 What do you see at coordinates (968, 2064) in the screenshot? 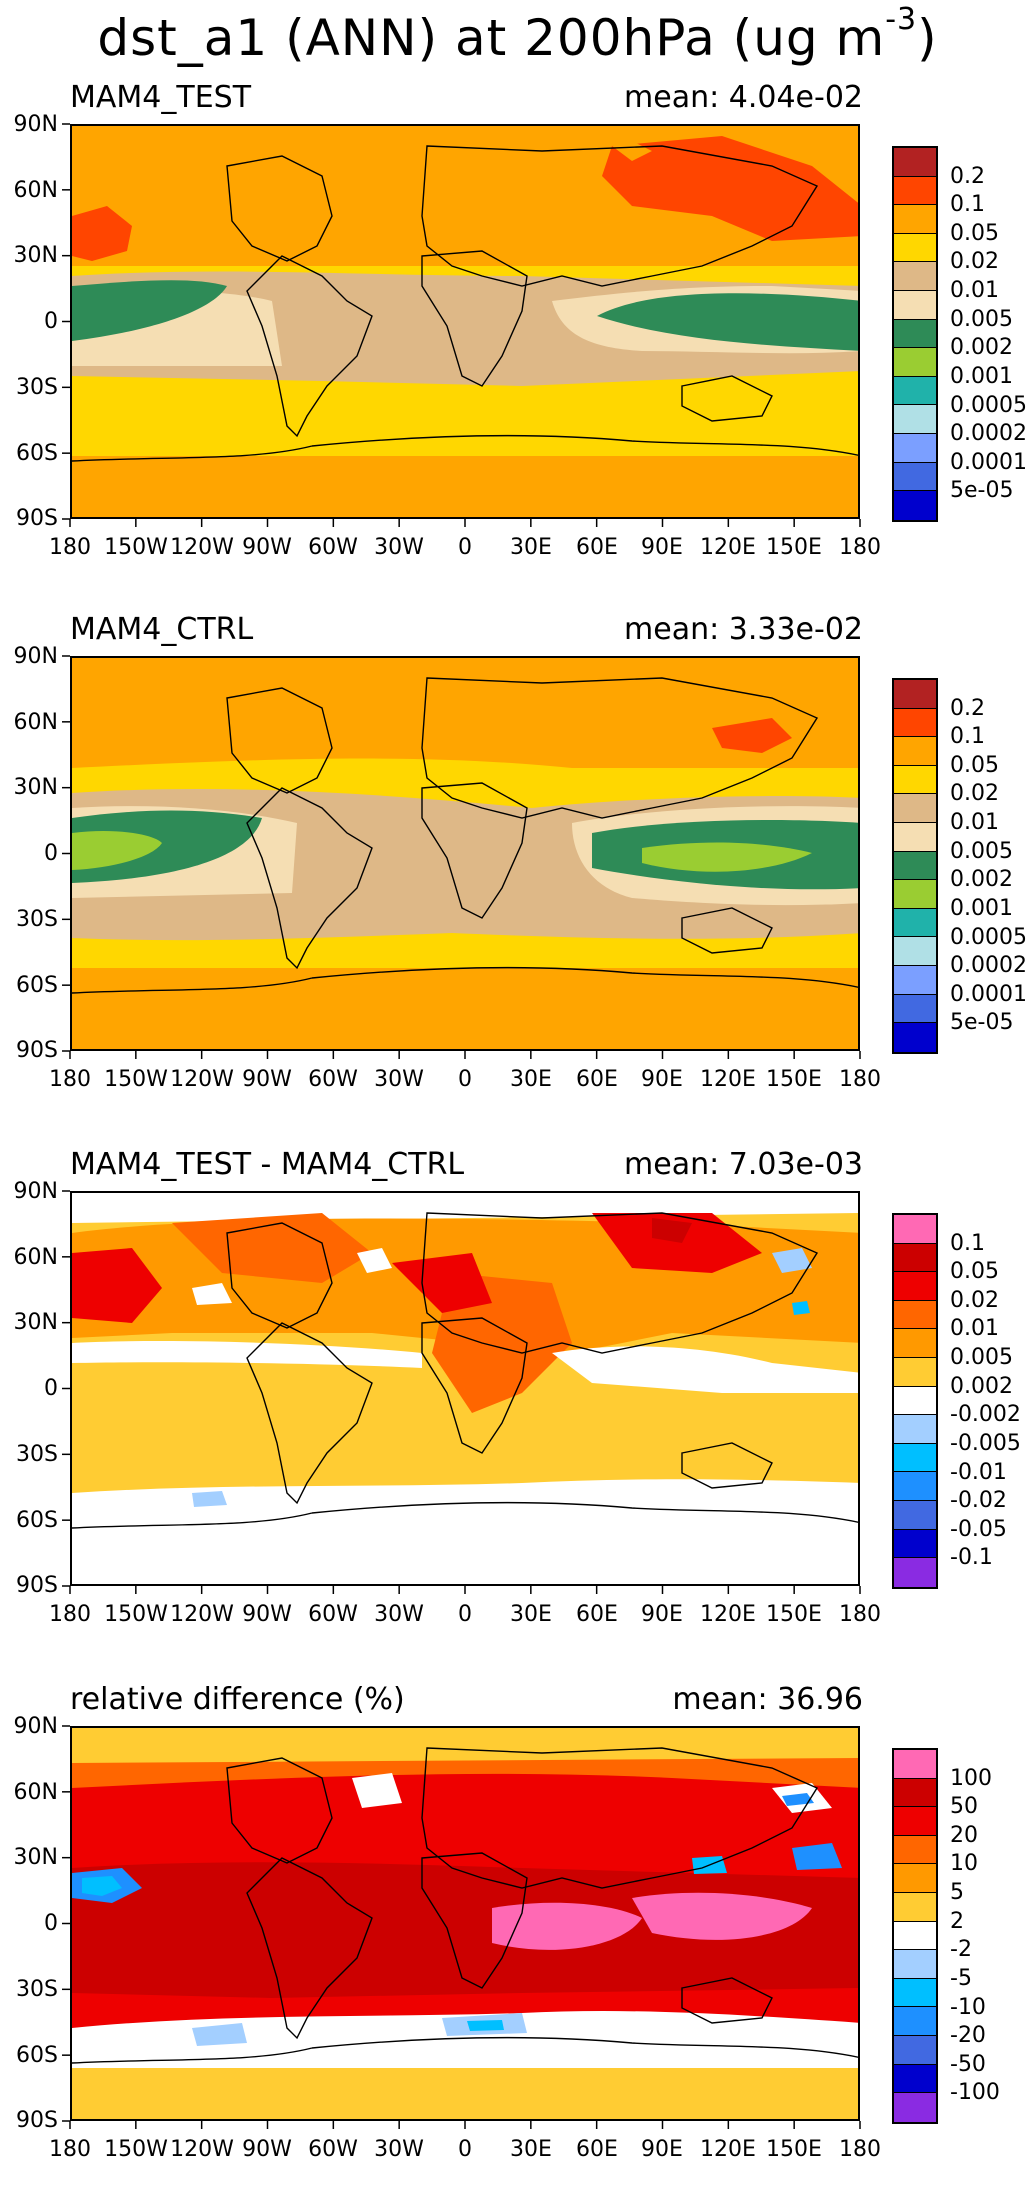
I see `colorbar-label: -50` at bounding box center [968, 2064].